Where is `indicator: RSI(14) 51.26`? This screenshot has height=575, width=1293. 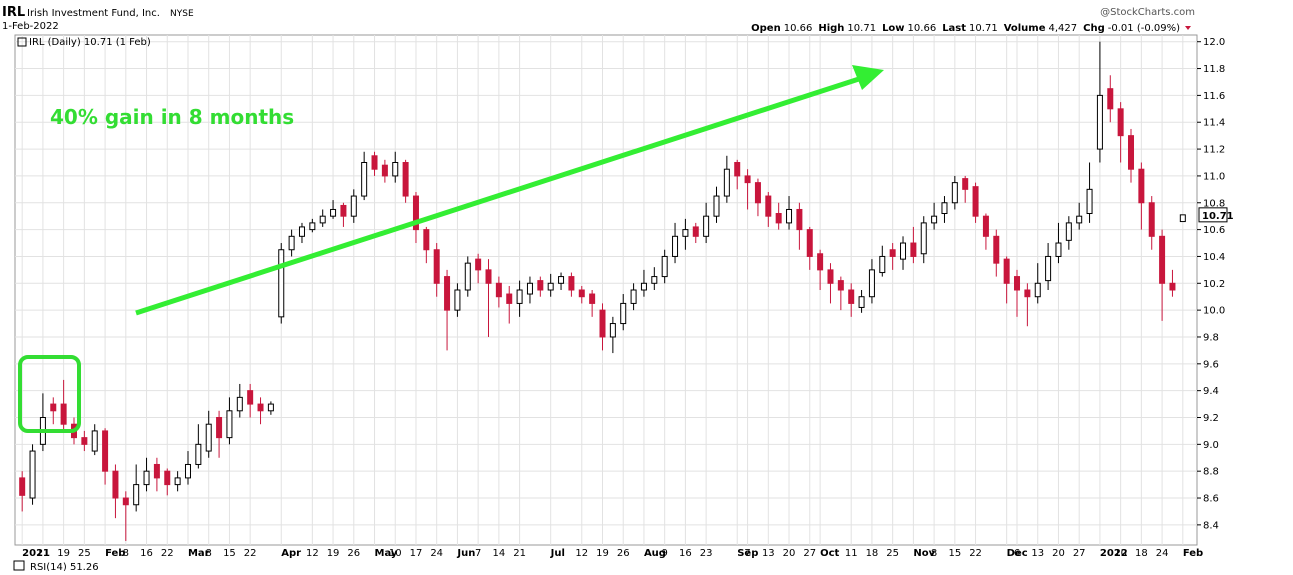 indicator: RSI(14) 51.26 is located at coordinates (64, 566).